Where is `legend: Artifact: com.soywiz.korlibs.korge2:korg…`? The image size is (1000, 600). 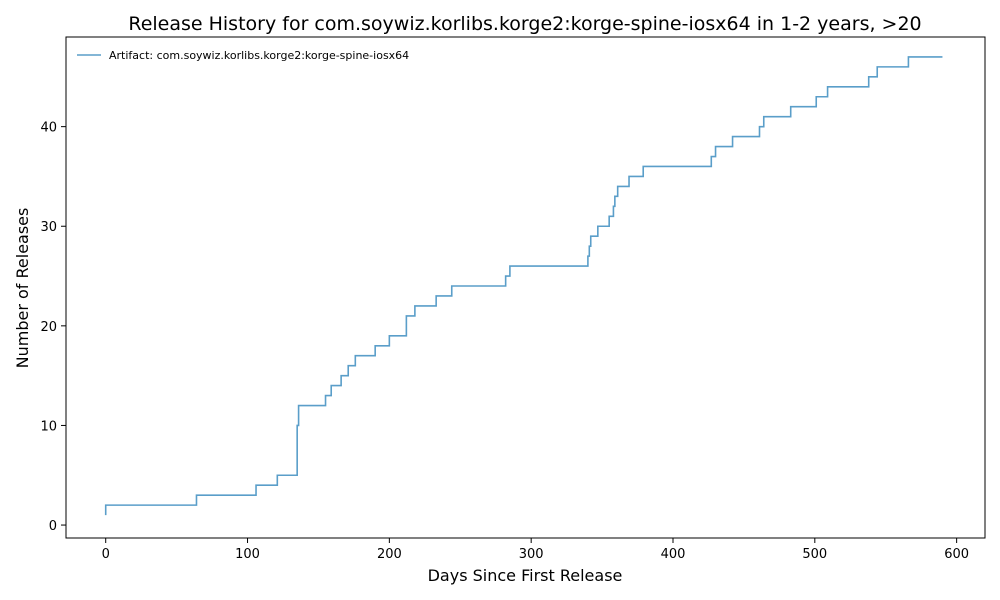 legend: Artifact: com.soywiz.korlibs.korge2:korg… is located at coordinates (243, 55).